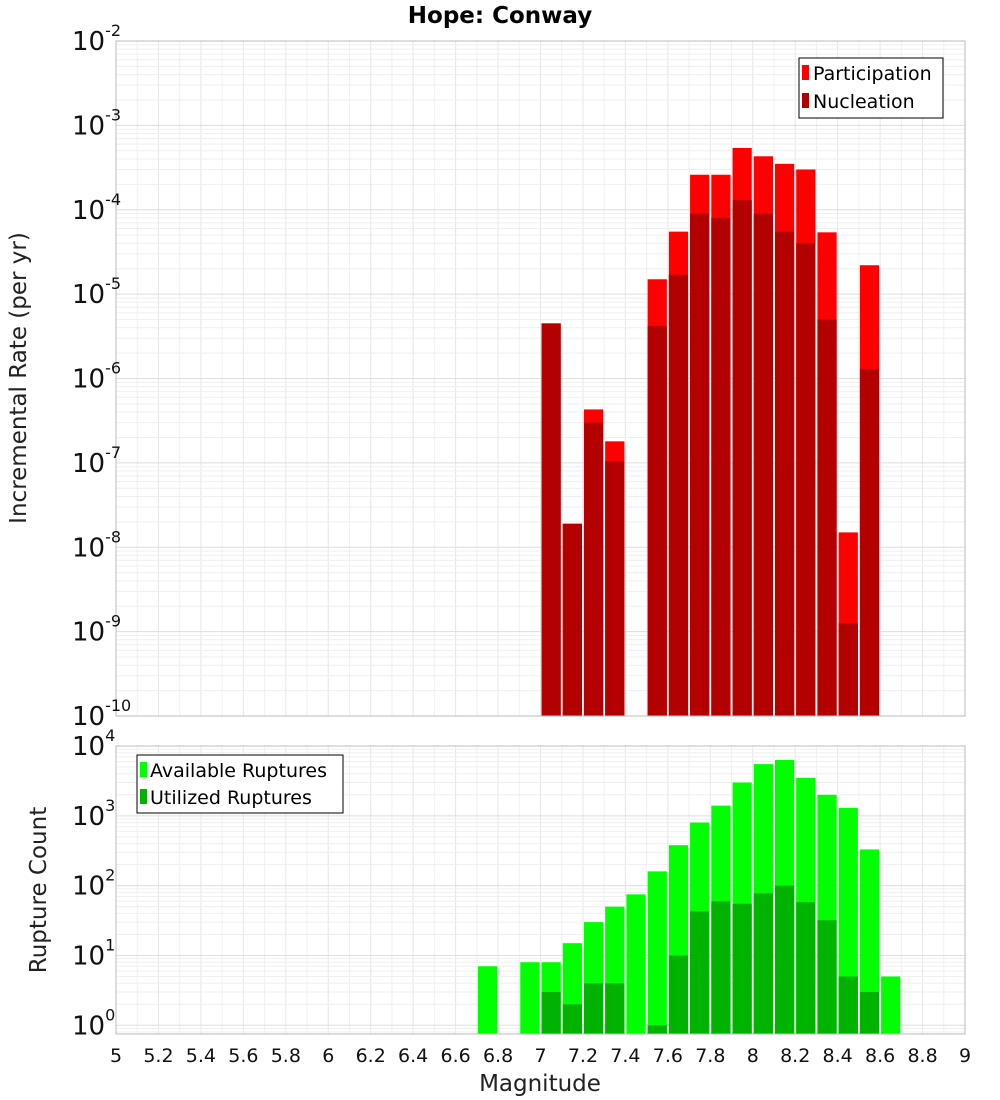  What do you see at coordinates (880, 1056) in the screenshot?
I see `x-tick-label: 8.6` at bounding box center [880, 1056].